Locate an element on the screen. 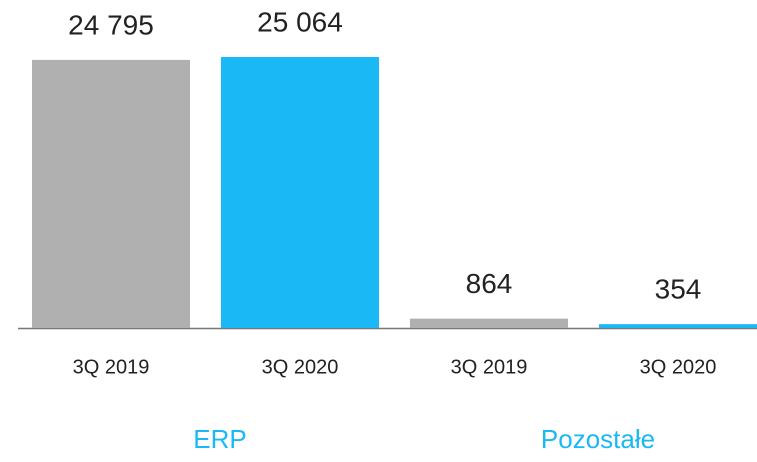 This screenshot has width=757, height=462. category-label: ERP is located at coordinates (219, 439).